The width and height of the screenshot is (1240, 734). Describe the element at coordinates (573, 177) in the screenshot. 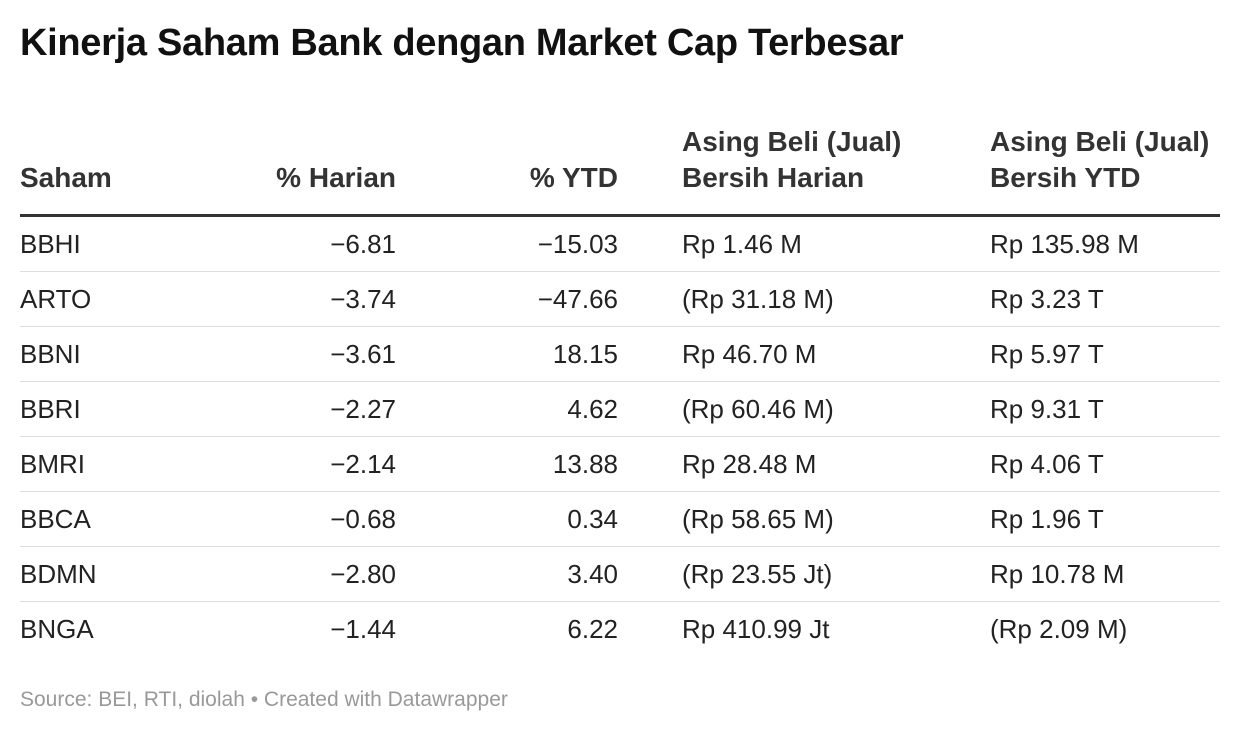

I see `column-header-line: % YTD` at that location.